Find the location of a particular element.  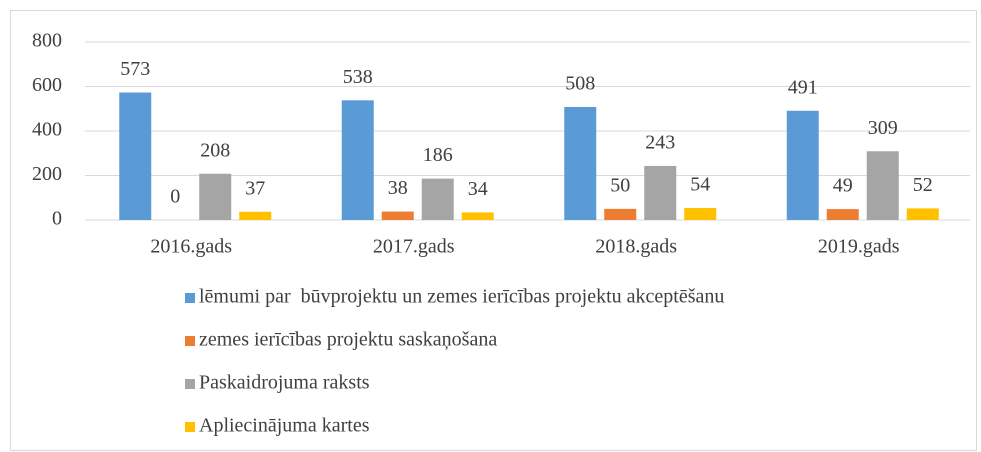

data-label: 52 is located at coordinates (923, 185).